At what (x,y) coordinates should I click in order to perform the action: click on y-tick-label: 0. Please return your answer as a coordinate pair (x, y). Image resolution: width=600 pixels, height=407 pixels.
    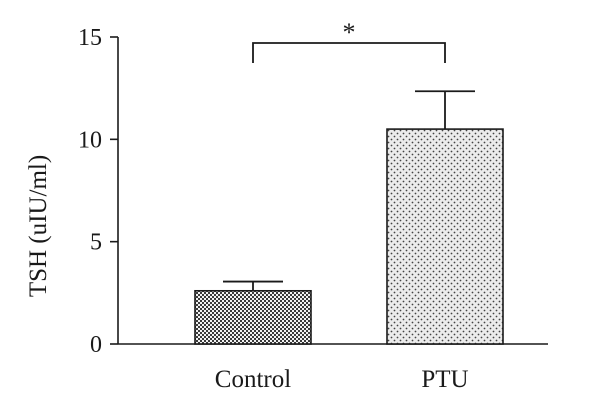
    Looking at the image, I should click on (96, 345).